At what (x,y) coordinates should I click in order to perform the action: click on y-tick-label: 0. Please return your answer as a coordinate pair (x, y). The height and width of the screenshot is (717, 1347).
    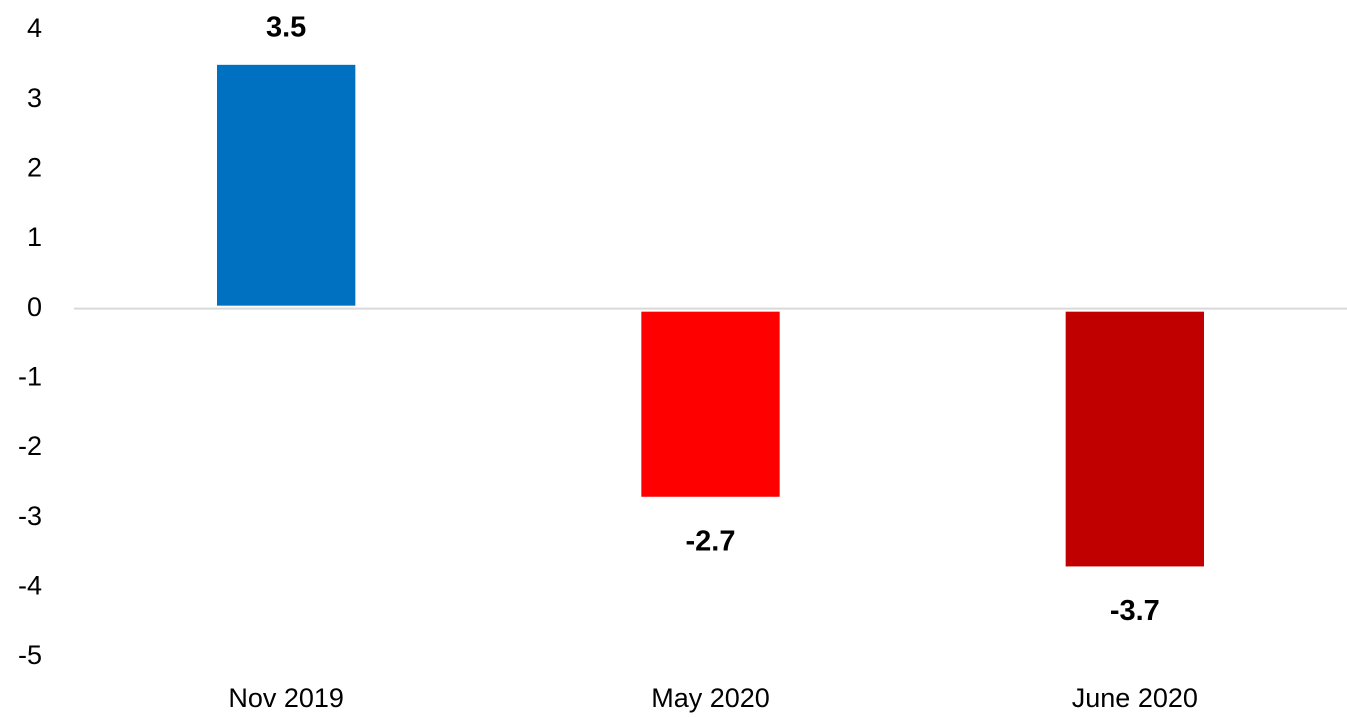
    Looking at the image, I should click on (34, 307).